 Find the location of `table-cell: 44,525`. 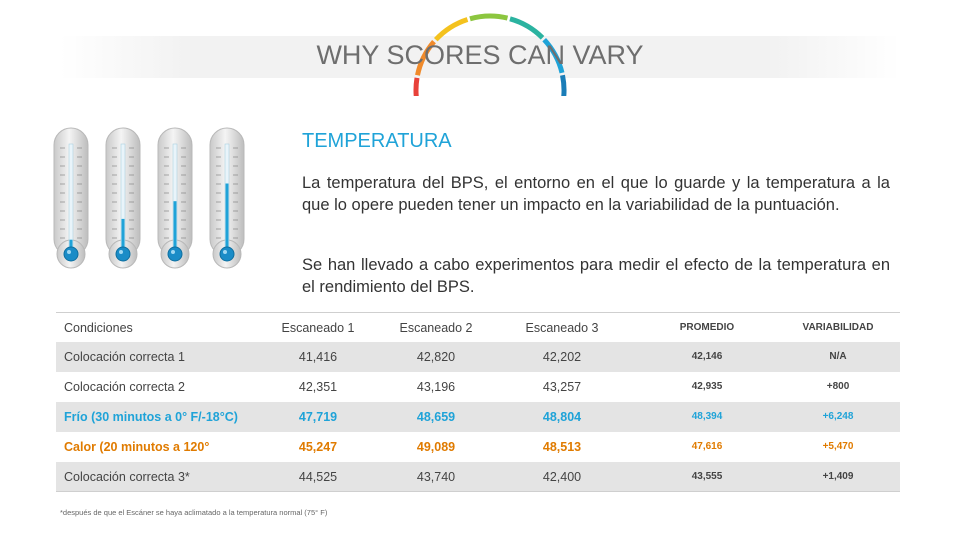

table-cell: 44,525 is located at coordinates (318, 477).